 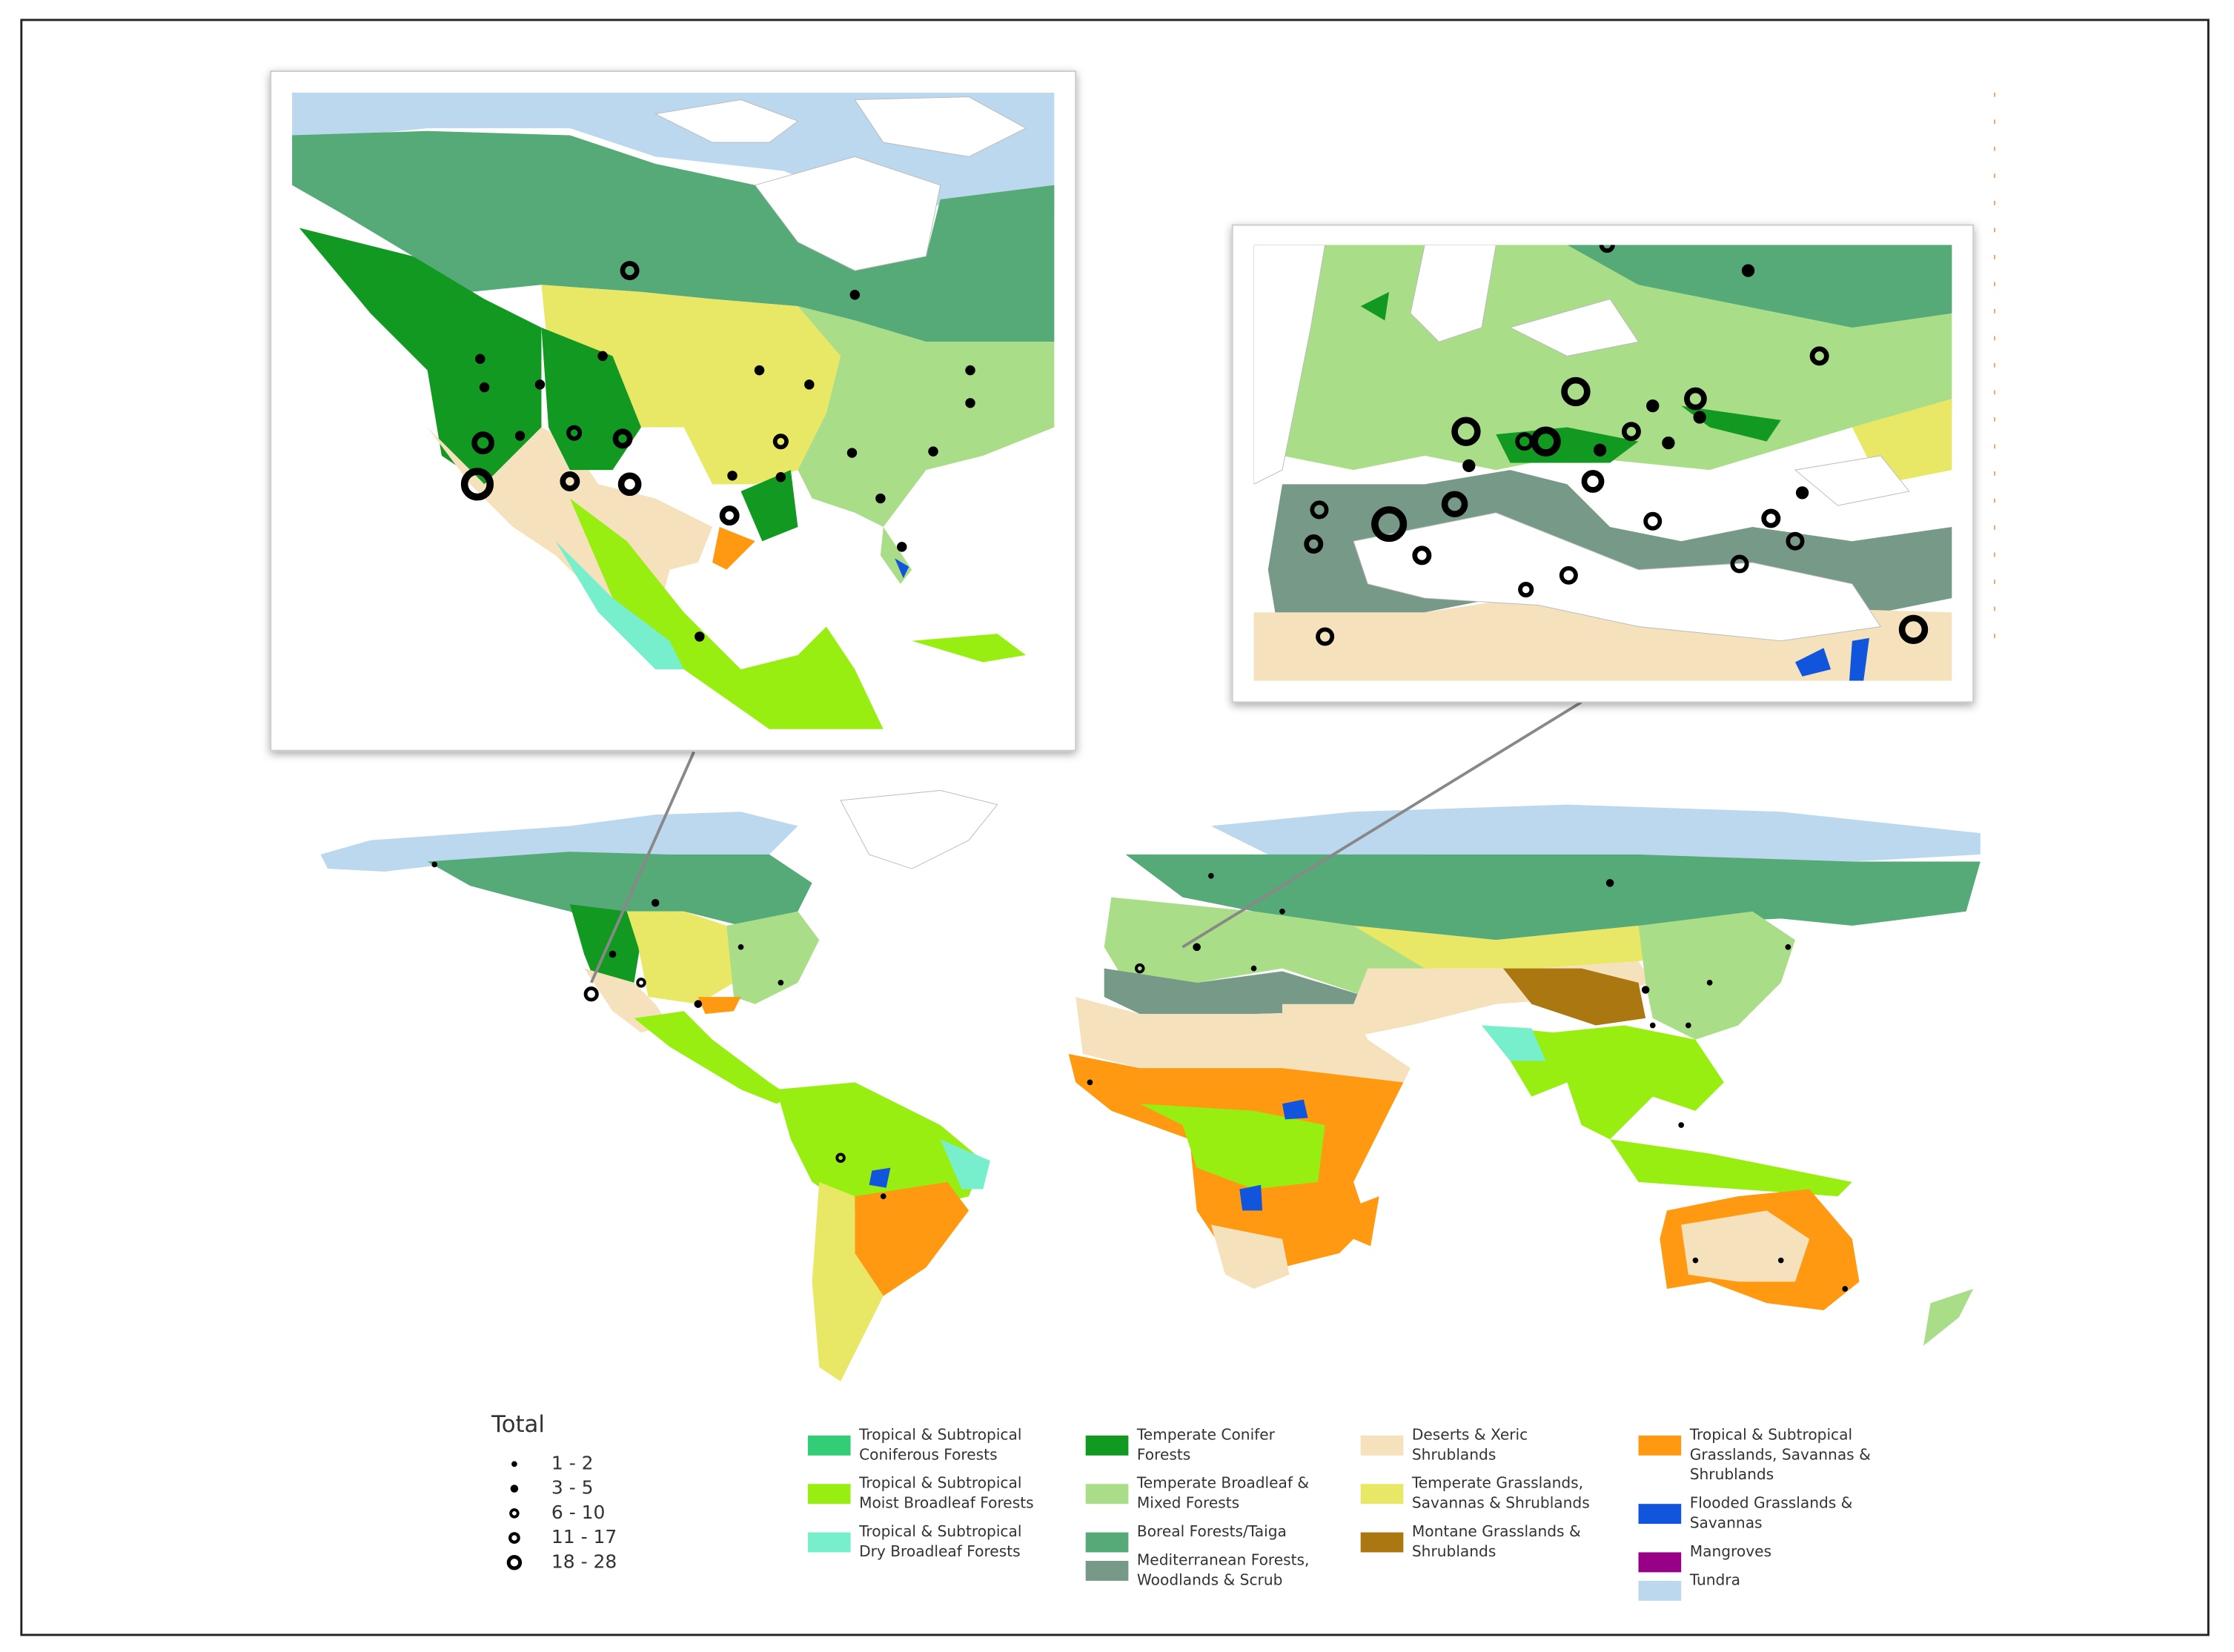 What do you see at coordinates (1223, 1560) in the screenshot?
I see `legend-label: Mediterranean Forests,` at bounding box center [1223, 1560].